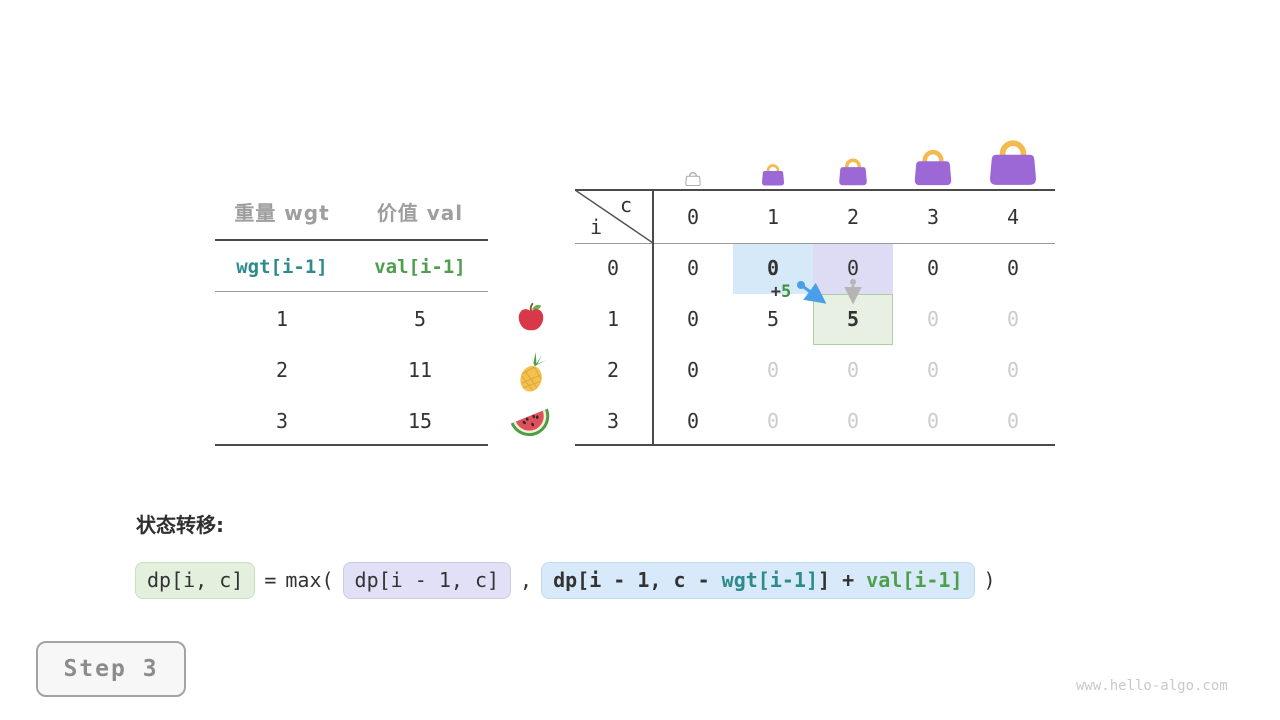 The height and width of the screenshot is (720, 1280). Describe the element at coordinates (693, 217) in the screenshot. I see `dp-col-header: 0` at that location.